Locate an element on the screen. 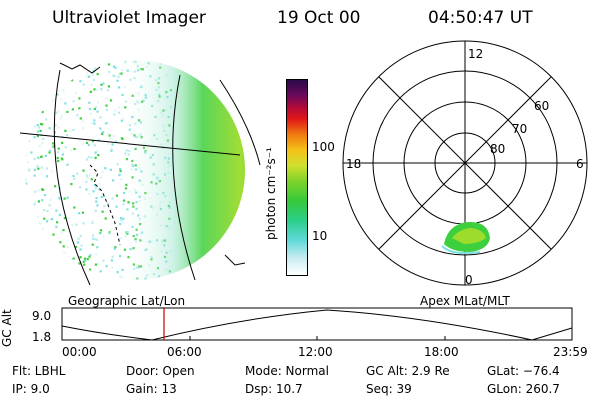 The image size is (600, 400). colorbar is located at coordinates (297, 177).